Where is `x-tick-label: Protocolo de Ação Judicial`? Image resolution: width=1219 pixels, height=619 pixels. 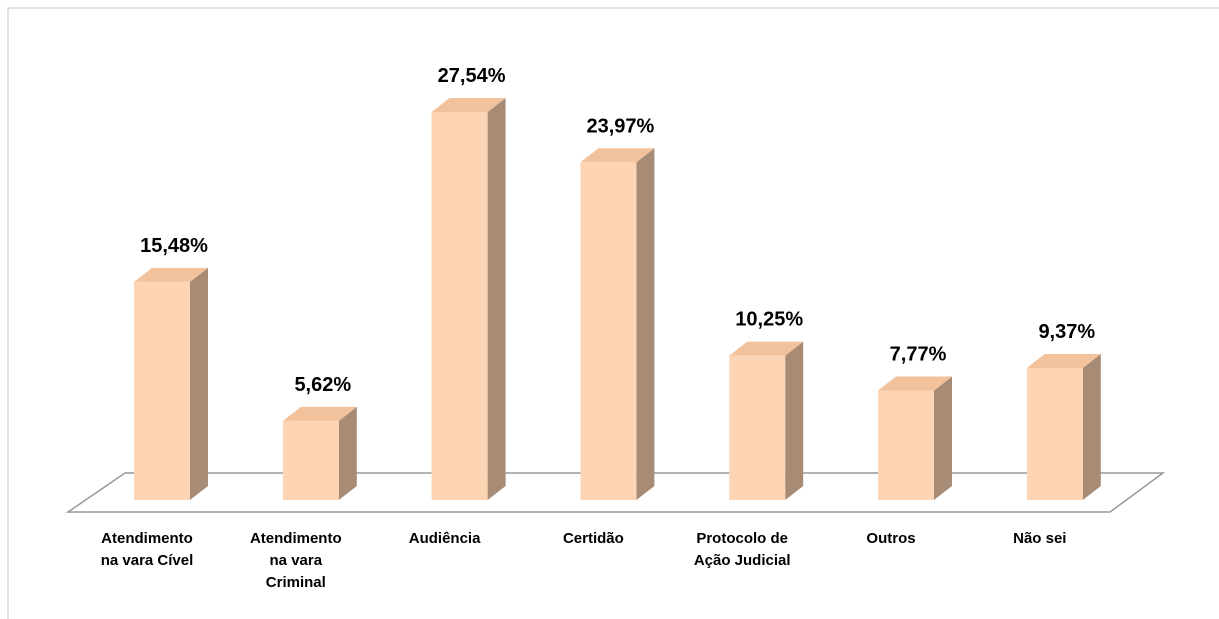 x-tick-label: Protocolo de Ação Judicial is located at coordinates (742, 549).